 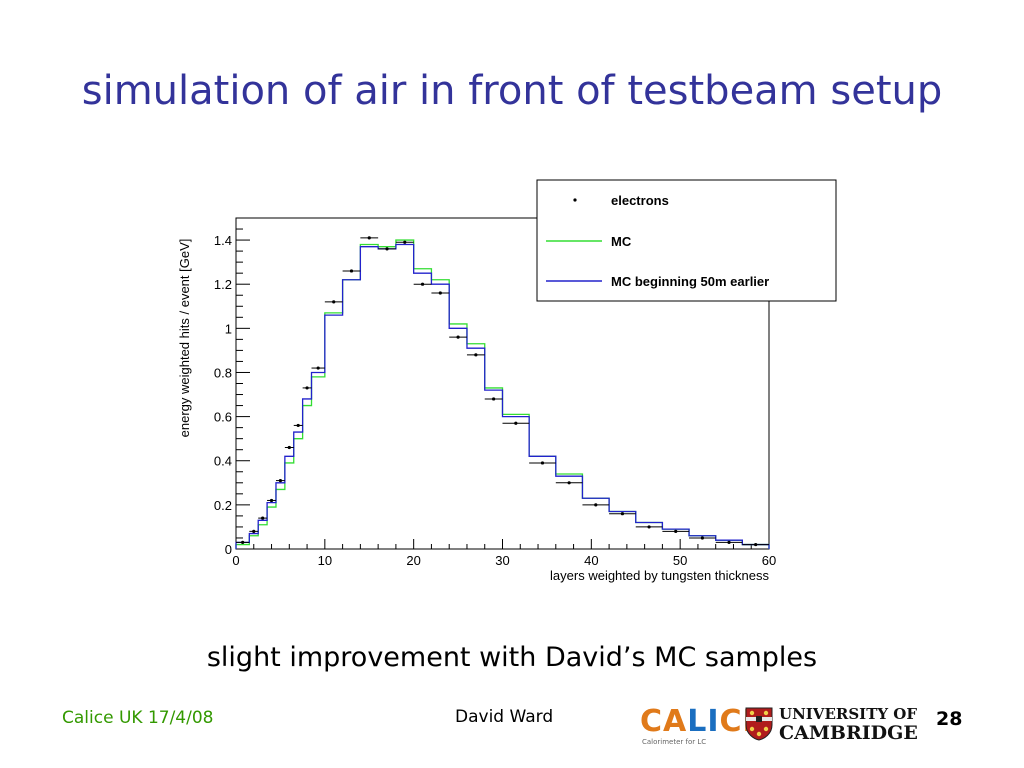 What do you see at coordinates (664, 721) in the screenshot?
I see `calice-letters-ca: CA` at bounding box center [664, 721].